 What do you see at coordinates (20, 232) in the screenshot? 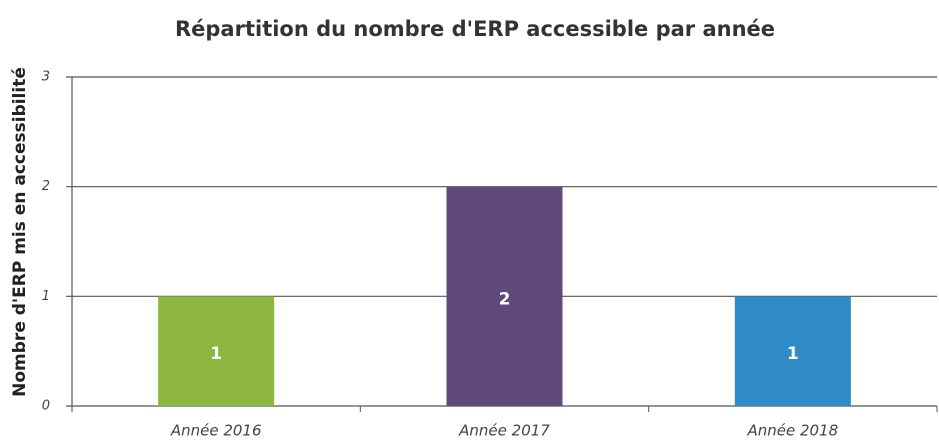
I see `y-axis-label: Nombre d'ERP mis en accessibilité` at bounding box center [20, 232].